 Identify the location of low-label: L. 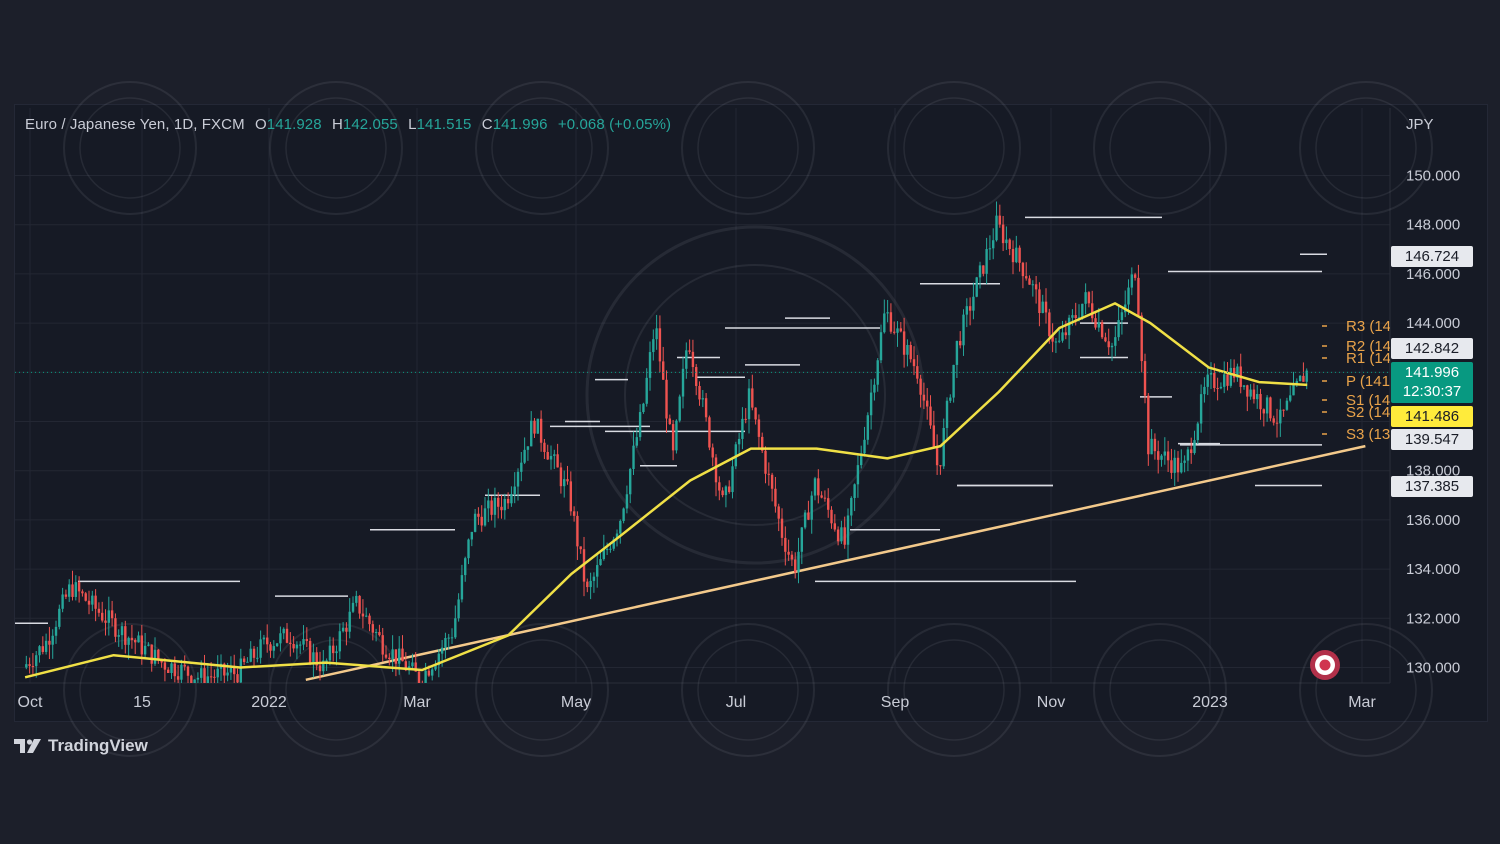
(412, 124).